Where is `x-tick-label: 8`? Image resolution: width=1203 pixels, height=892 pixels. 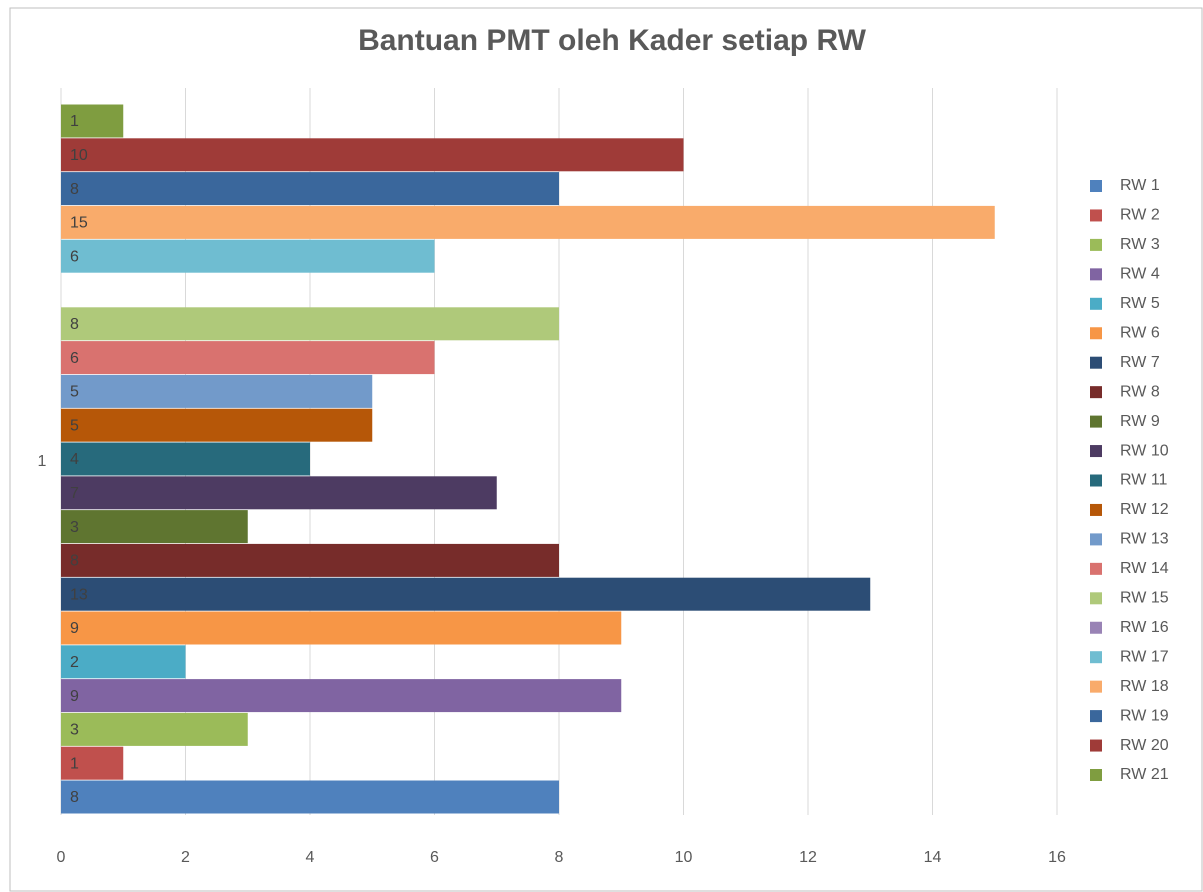
x-tick-label: 8 is located at coordinates (559, 857).